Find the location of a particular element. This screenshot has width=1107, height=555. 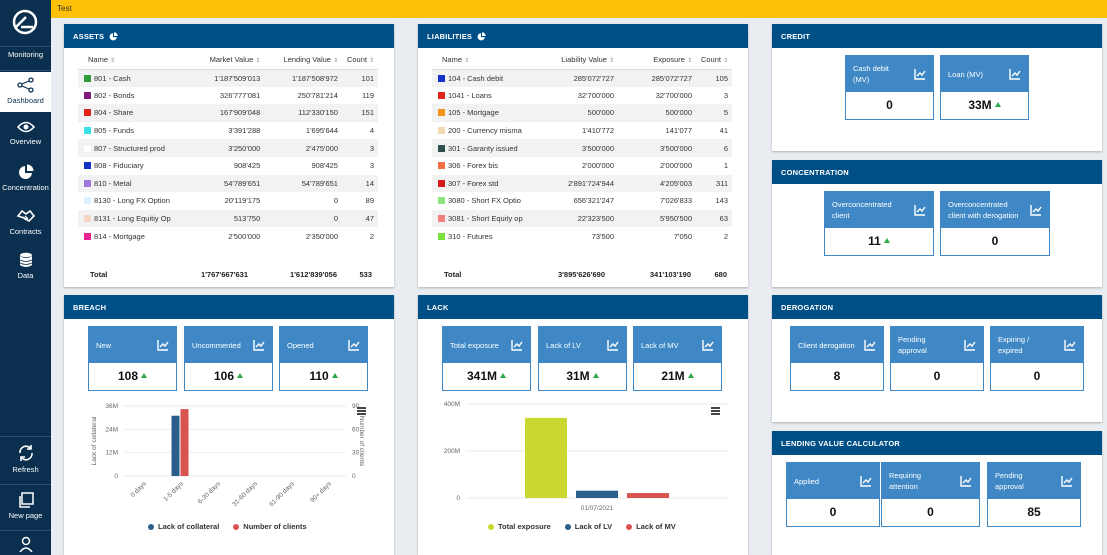

legend-item: Lack of LV is located at coordinates (588, 526).